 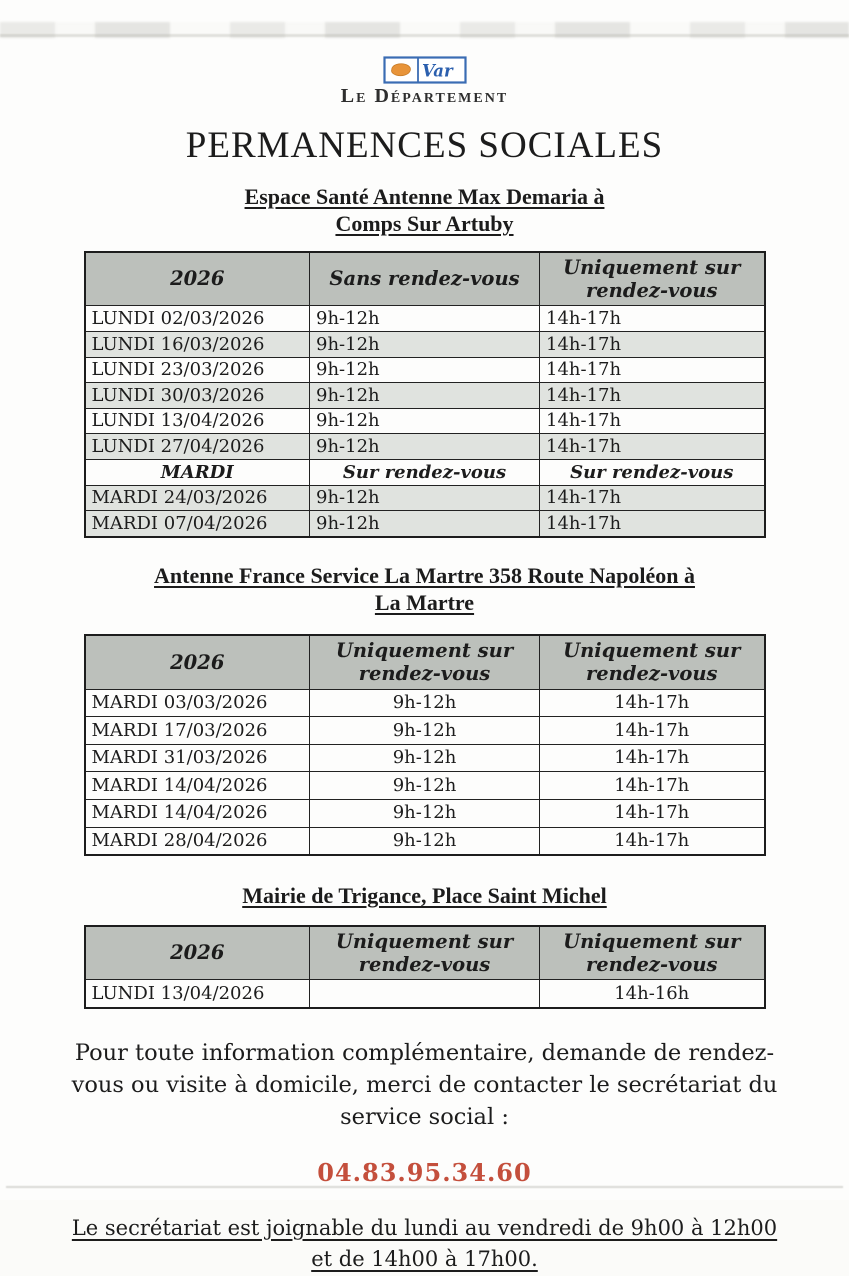 I want to click on cell-date: LUNDI 02/03/2026, so click(x=197, y=319).